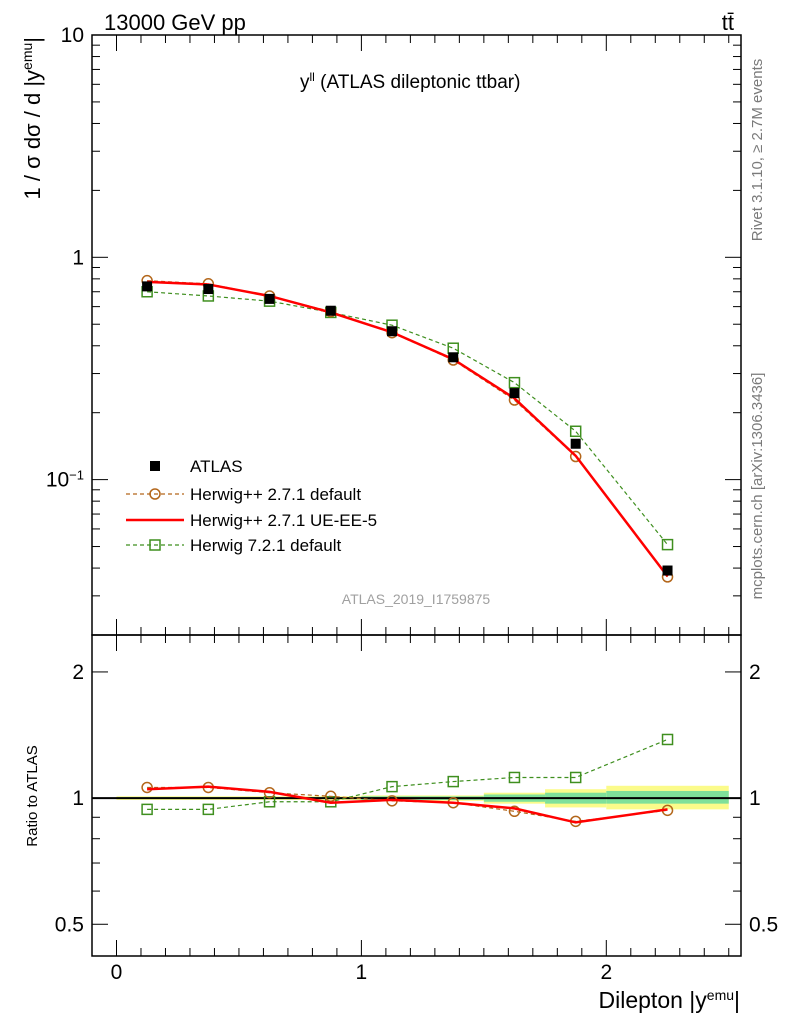 Image resolution: width=786 pixels, height=1024 pixels. I want to click on legend-herwig-2-7-1-default-label: Herwig++ 2.7.1 default, so click(275, 494).